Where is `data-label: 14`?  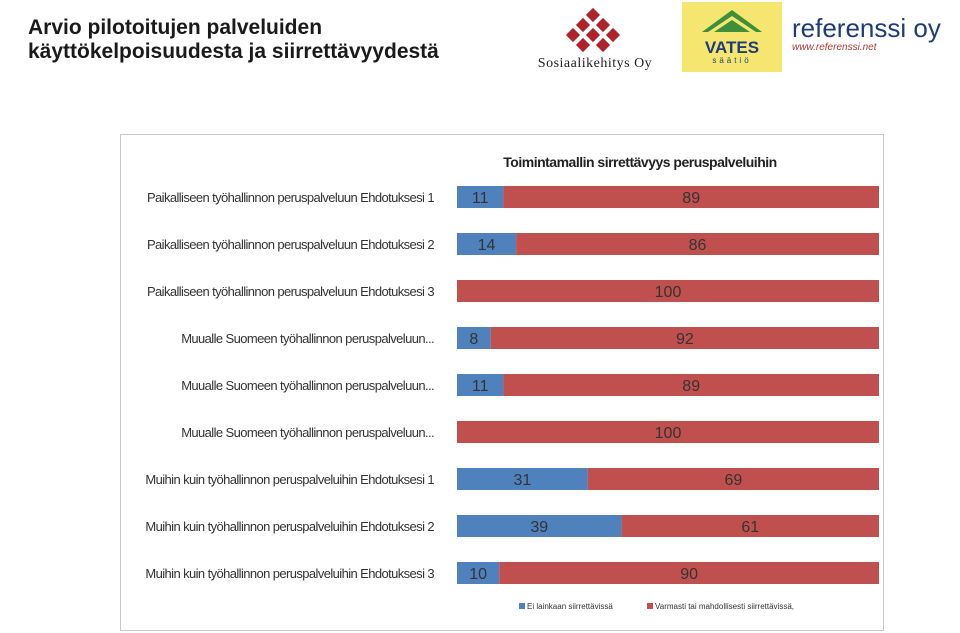 data-label: 14 is located at coordinates (487, 245).